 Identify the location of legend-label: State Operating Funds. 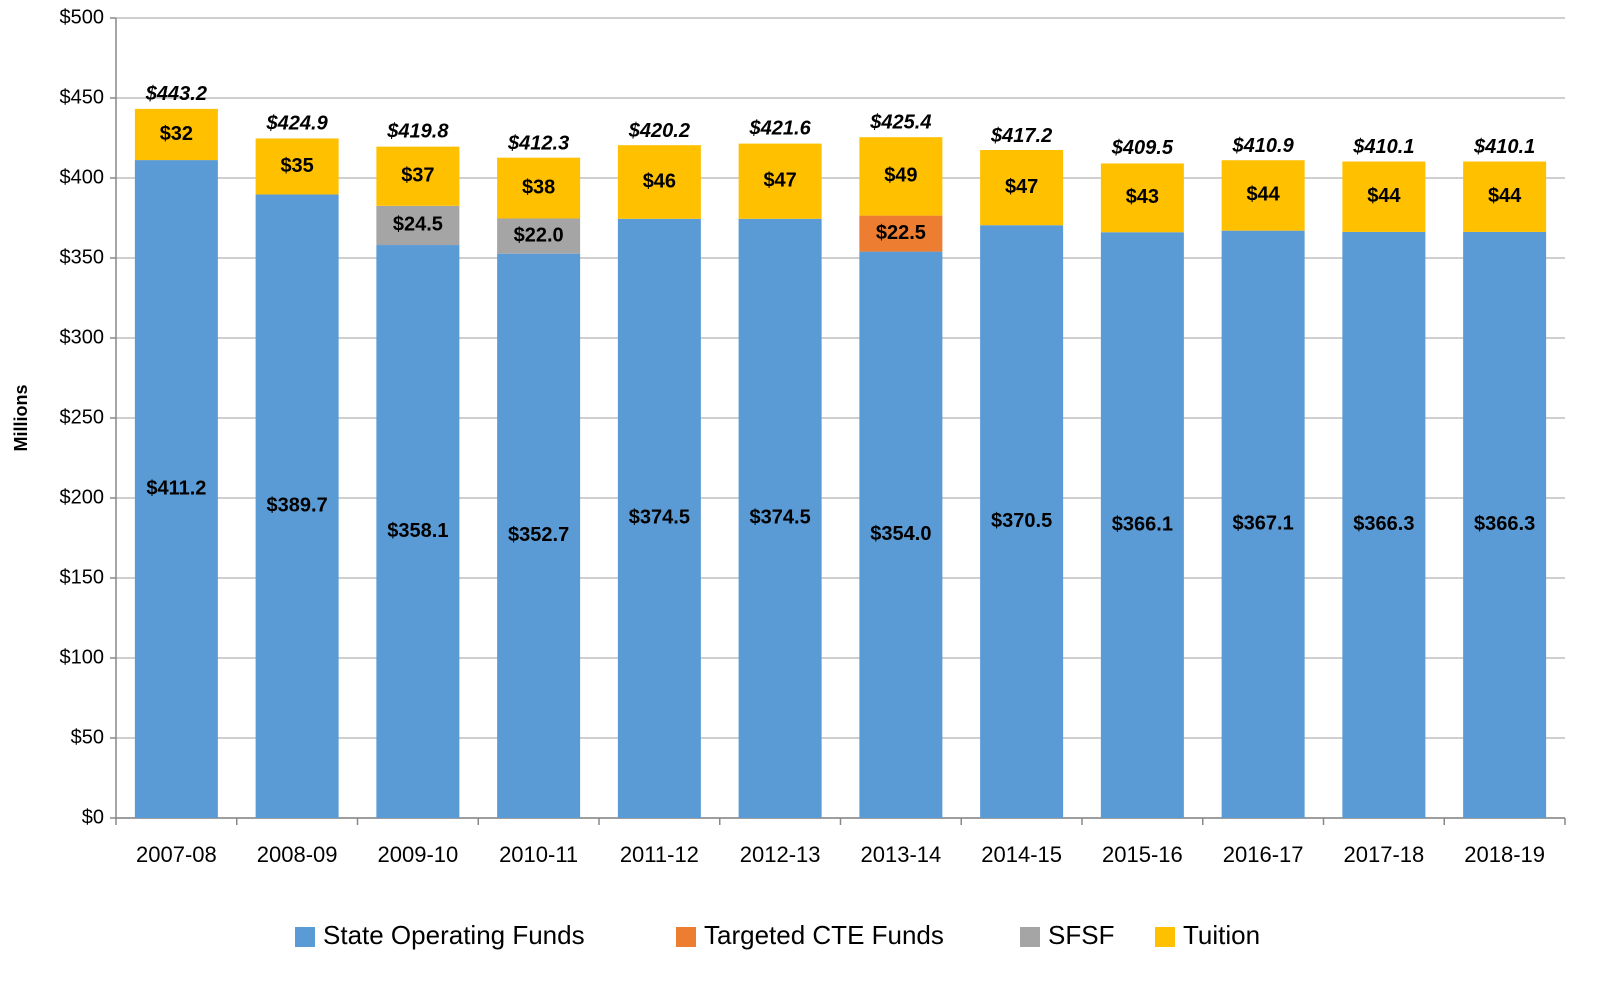
(454, 935).